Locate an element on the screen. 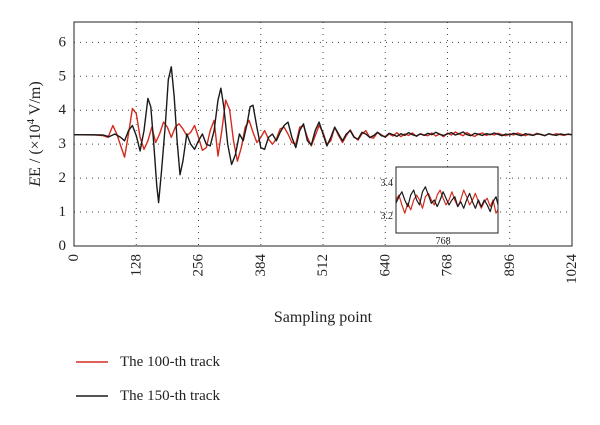 This screenshot has width=600, height=425. y-axis-label-suffix: V/m) is located at coordinates (35, 99).